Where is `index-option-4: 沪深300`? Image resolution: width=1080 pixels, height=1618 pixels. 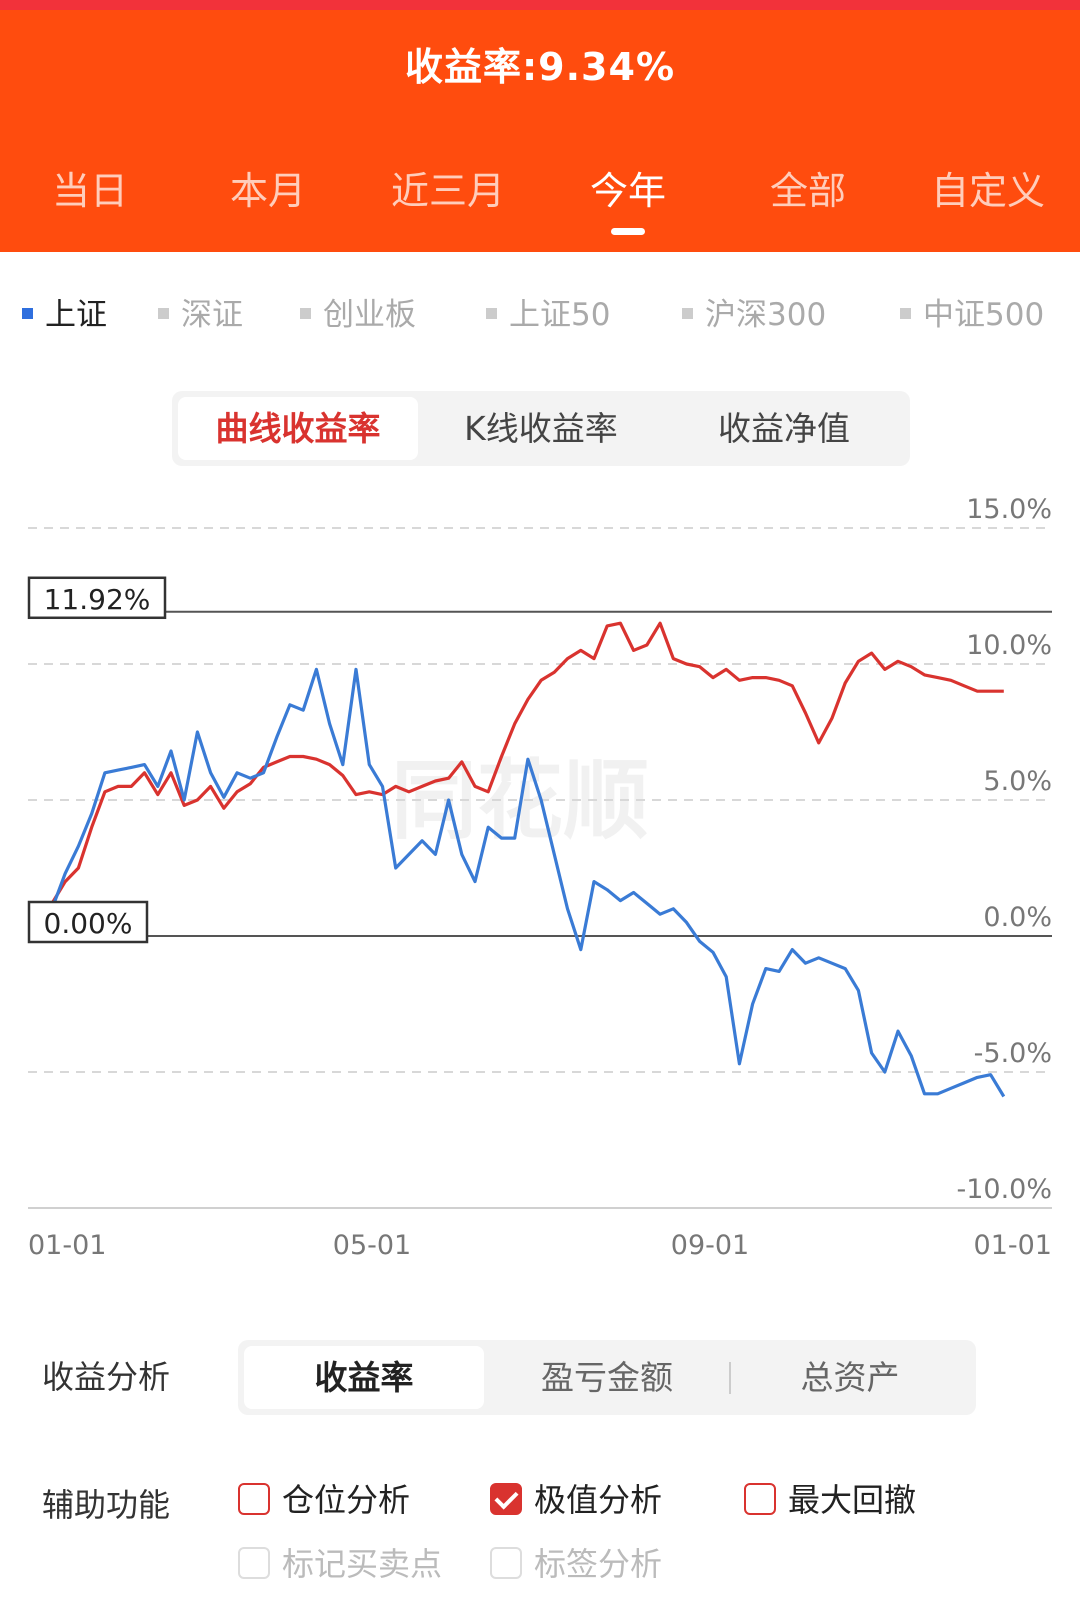
index-option-4: 沪深300 is located at coordinates (754, 315).